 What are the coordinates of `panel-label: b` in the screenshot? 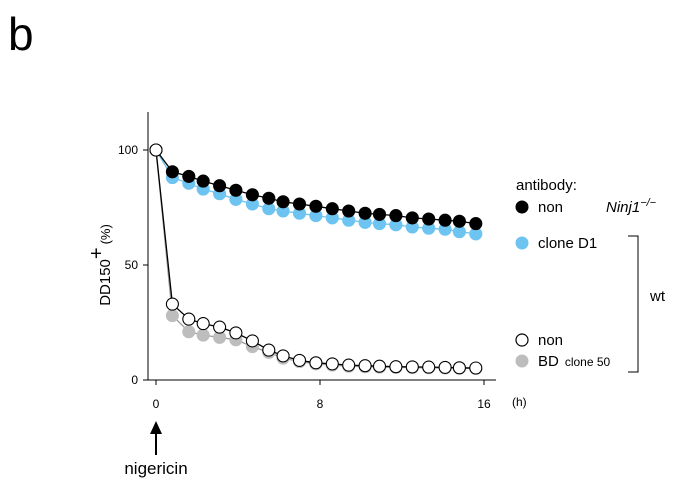 It's located at (21, 34).